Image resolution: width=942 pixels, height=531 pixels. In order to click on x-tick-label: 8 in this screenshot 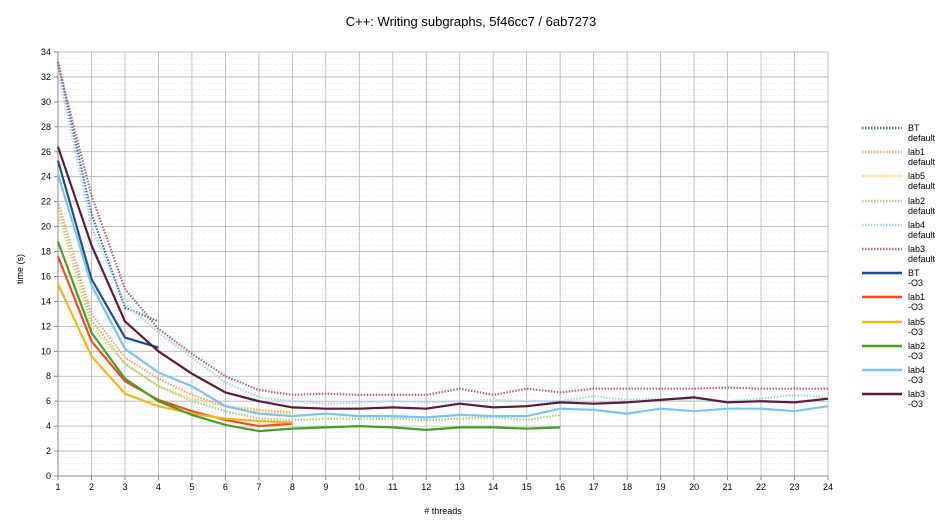, I will do `click(292, 487)`.